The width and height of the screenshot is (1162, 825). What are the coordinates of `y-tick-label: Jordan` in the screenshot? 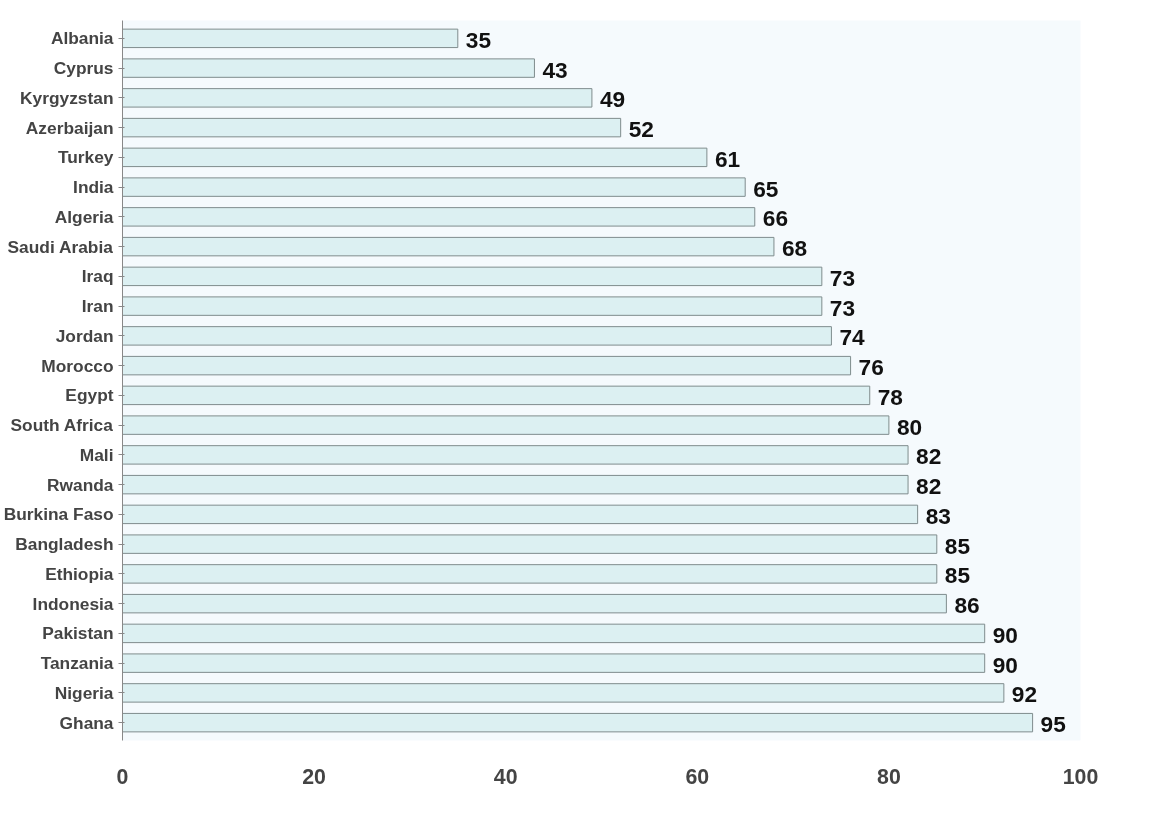 It's located at (84, 335).